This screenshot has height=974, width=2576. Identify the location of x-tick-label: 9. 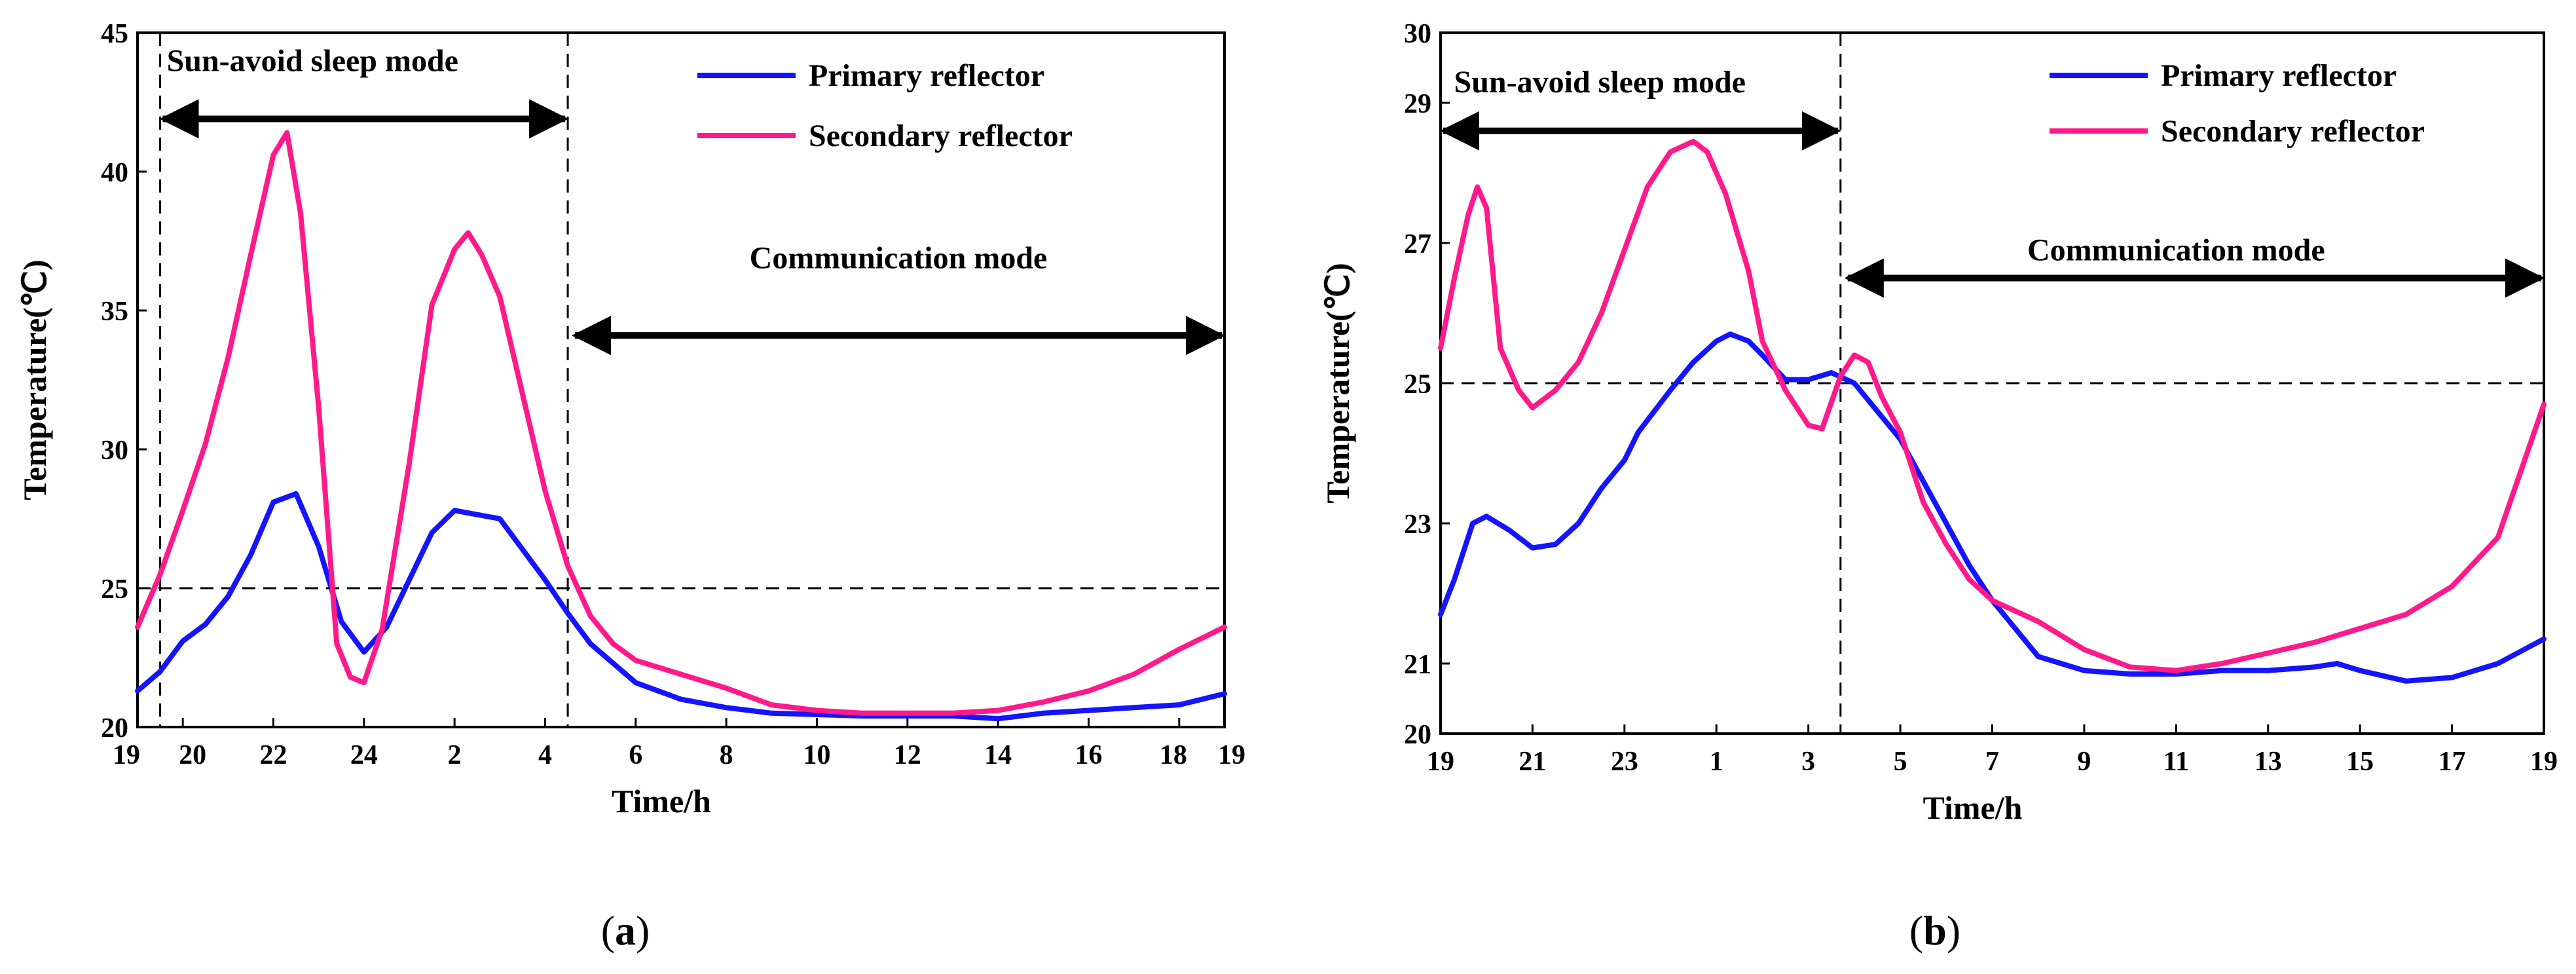
(2084, 762).